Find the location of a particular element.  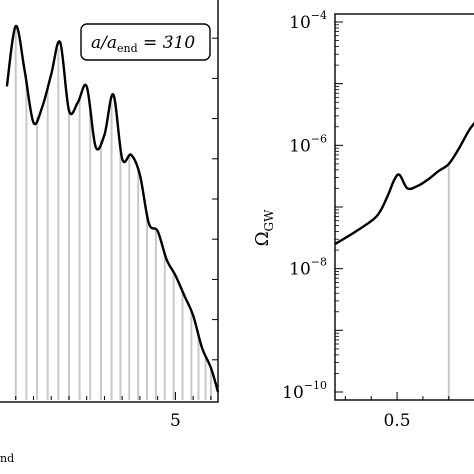

ytick-exponent: −8 is located at coordinates (319, 262).